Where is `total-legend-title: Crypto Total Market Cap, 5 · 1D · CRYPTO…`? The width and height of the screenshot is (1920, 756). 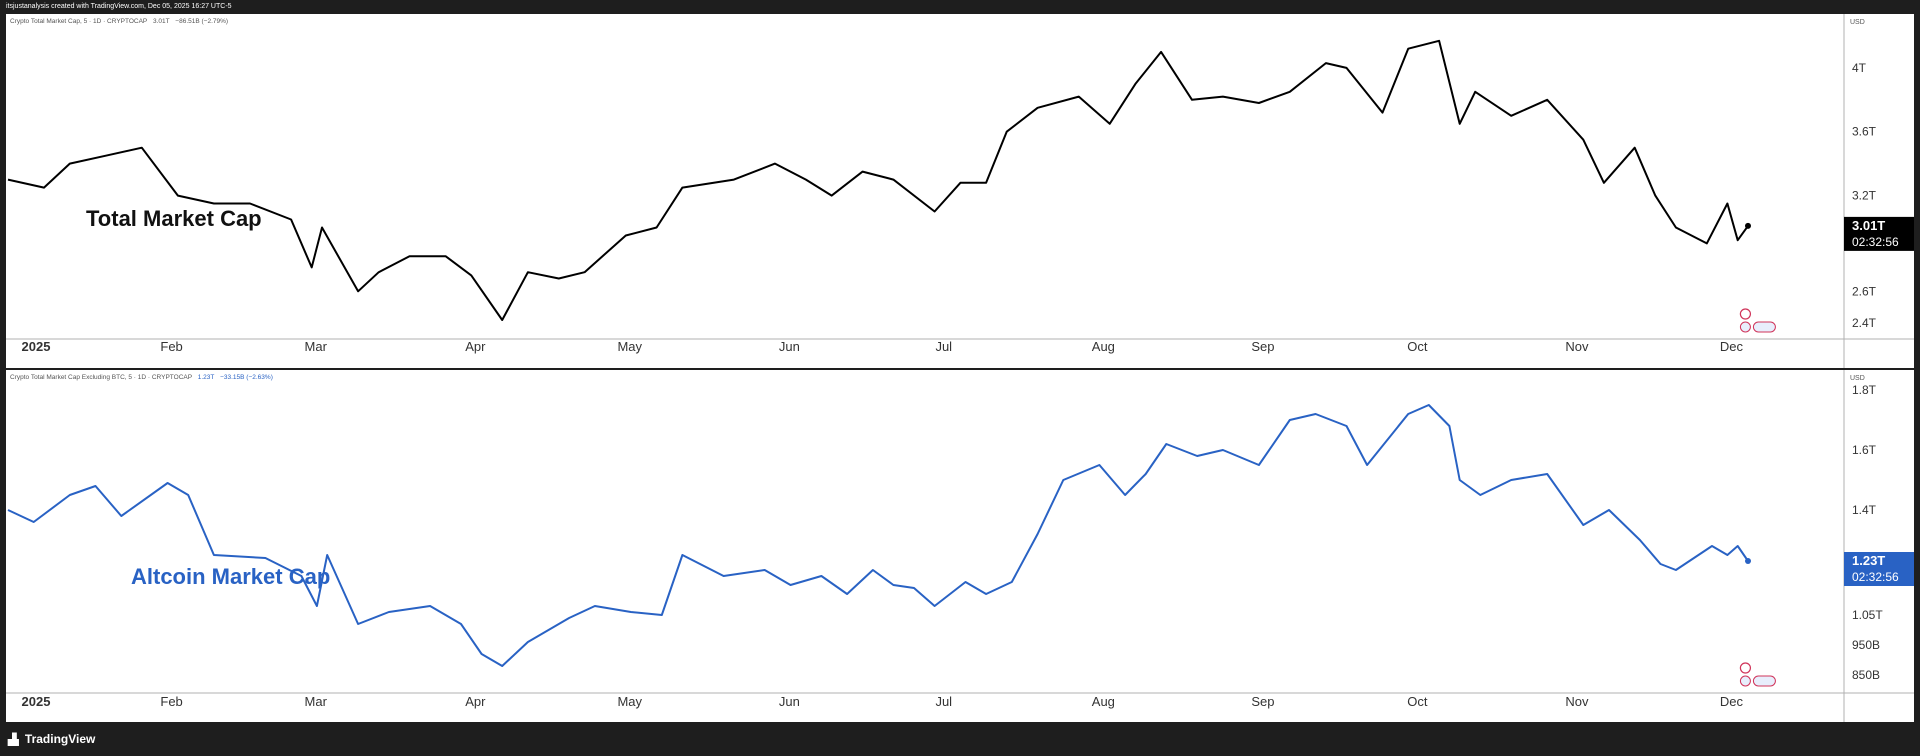
total-legend-title: Crypto Total Market Cap, 5 · 1D · CRYPTO… is located at coordinates (79, 21).